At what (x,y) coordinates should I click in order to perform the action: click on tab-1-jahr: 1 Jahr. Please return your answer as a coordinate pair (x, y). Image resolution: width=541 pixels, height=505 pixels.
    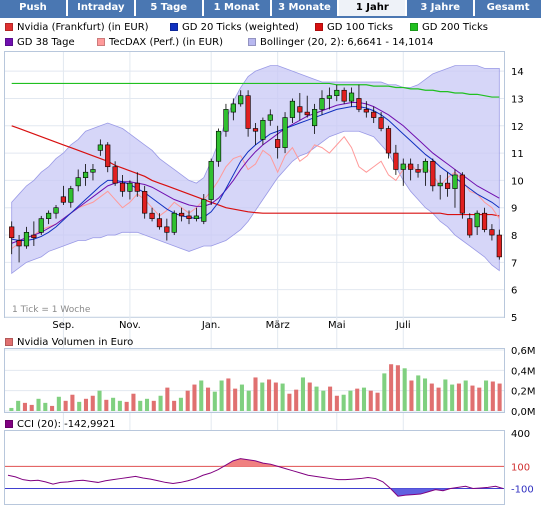
    Looking at the image, I should click on (372, 8).